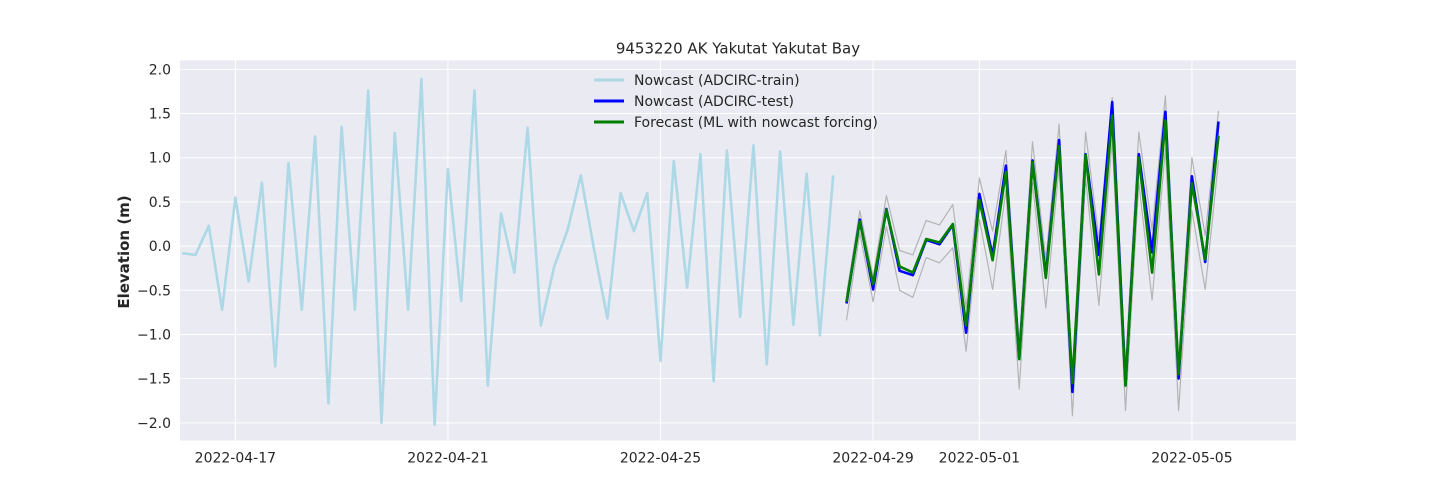  Describe the element at coordinates (160, 247) in the screenshot. I see `y-tick-label: 0.0` at that location.